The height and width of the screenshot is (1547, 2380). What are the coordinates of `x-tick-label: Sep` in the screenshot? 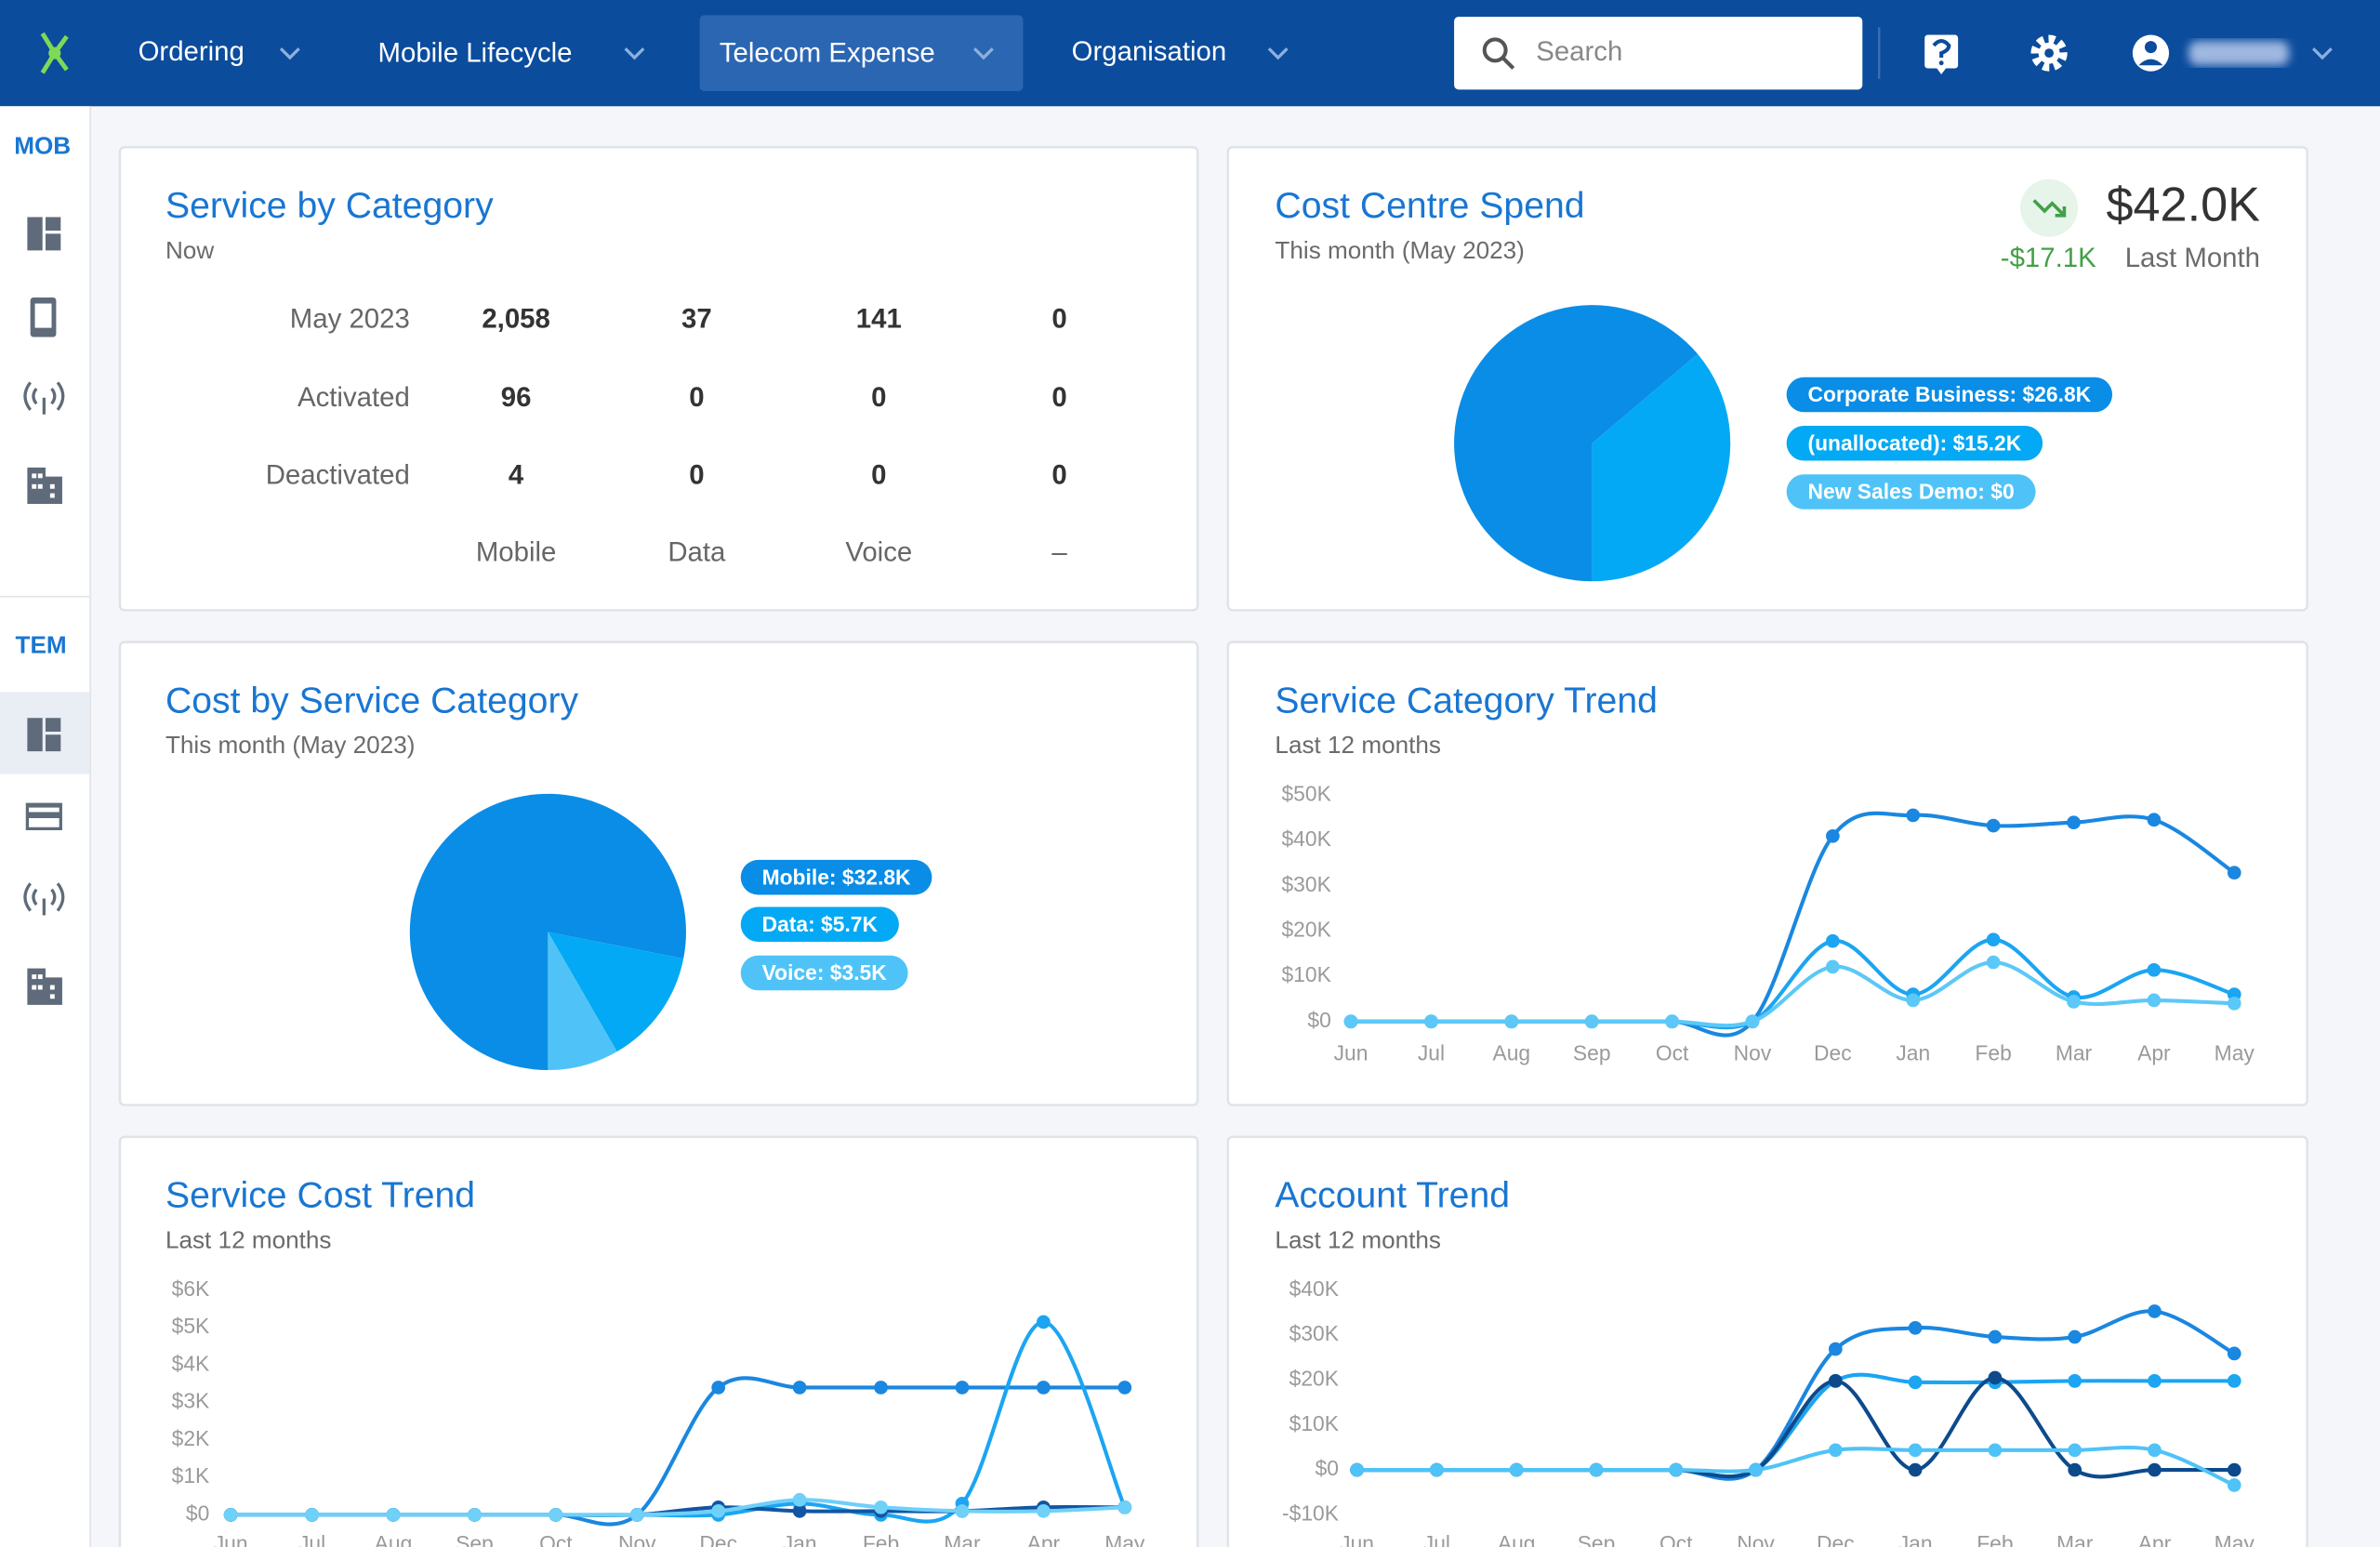 It's located at (1597, 1539).